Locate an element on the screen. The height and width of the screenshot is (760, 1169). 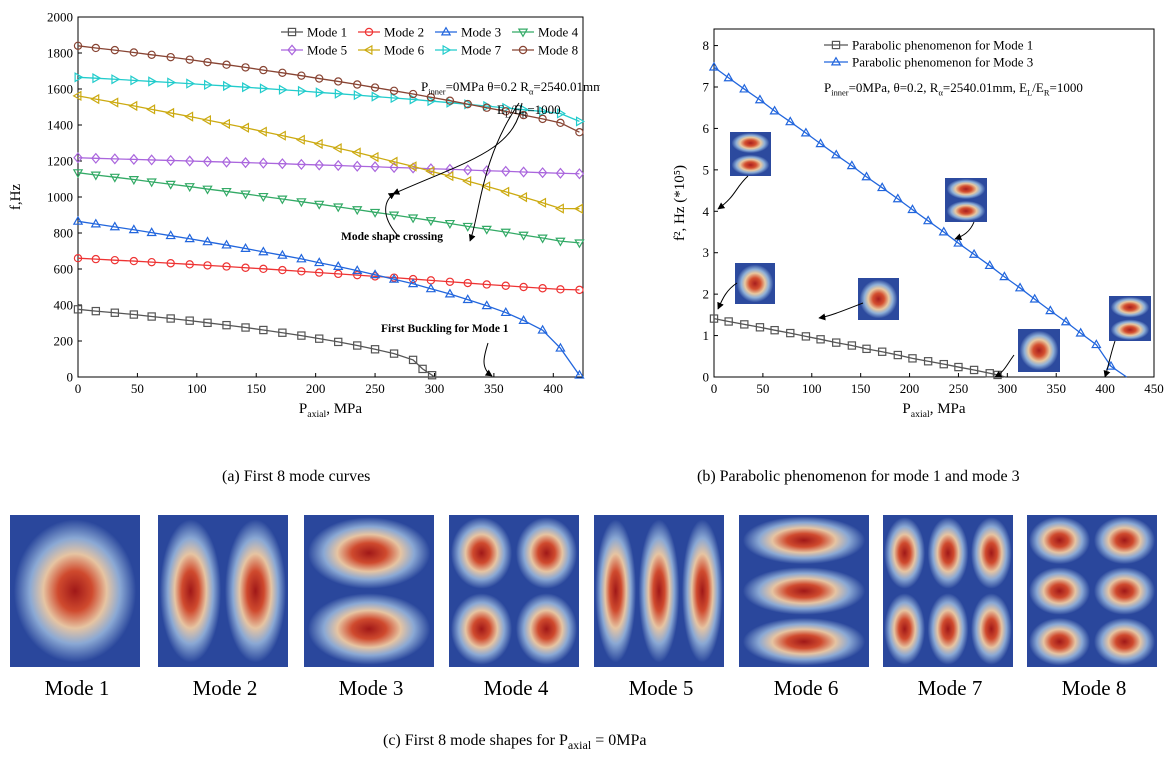
annotation-params-1: Pinner=0MPa θ=0.2 Rα=2540.01mm is located at coordinates (510, 87).